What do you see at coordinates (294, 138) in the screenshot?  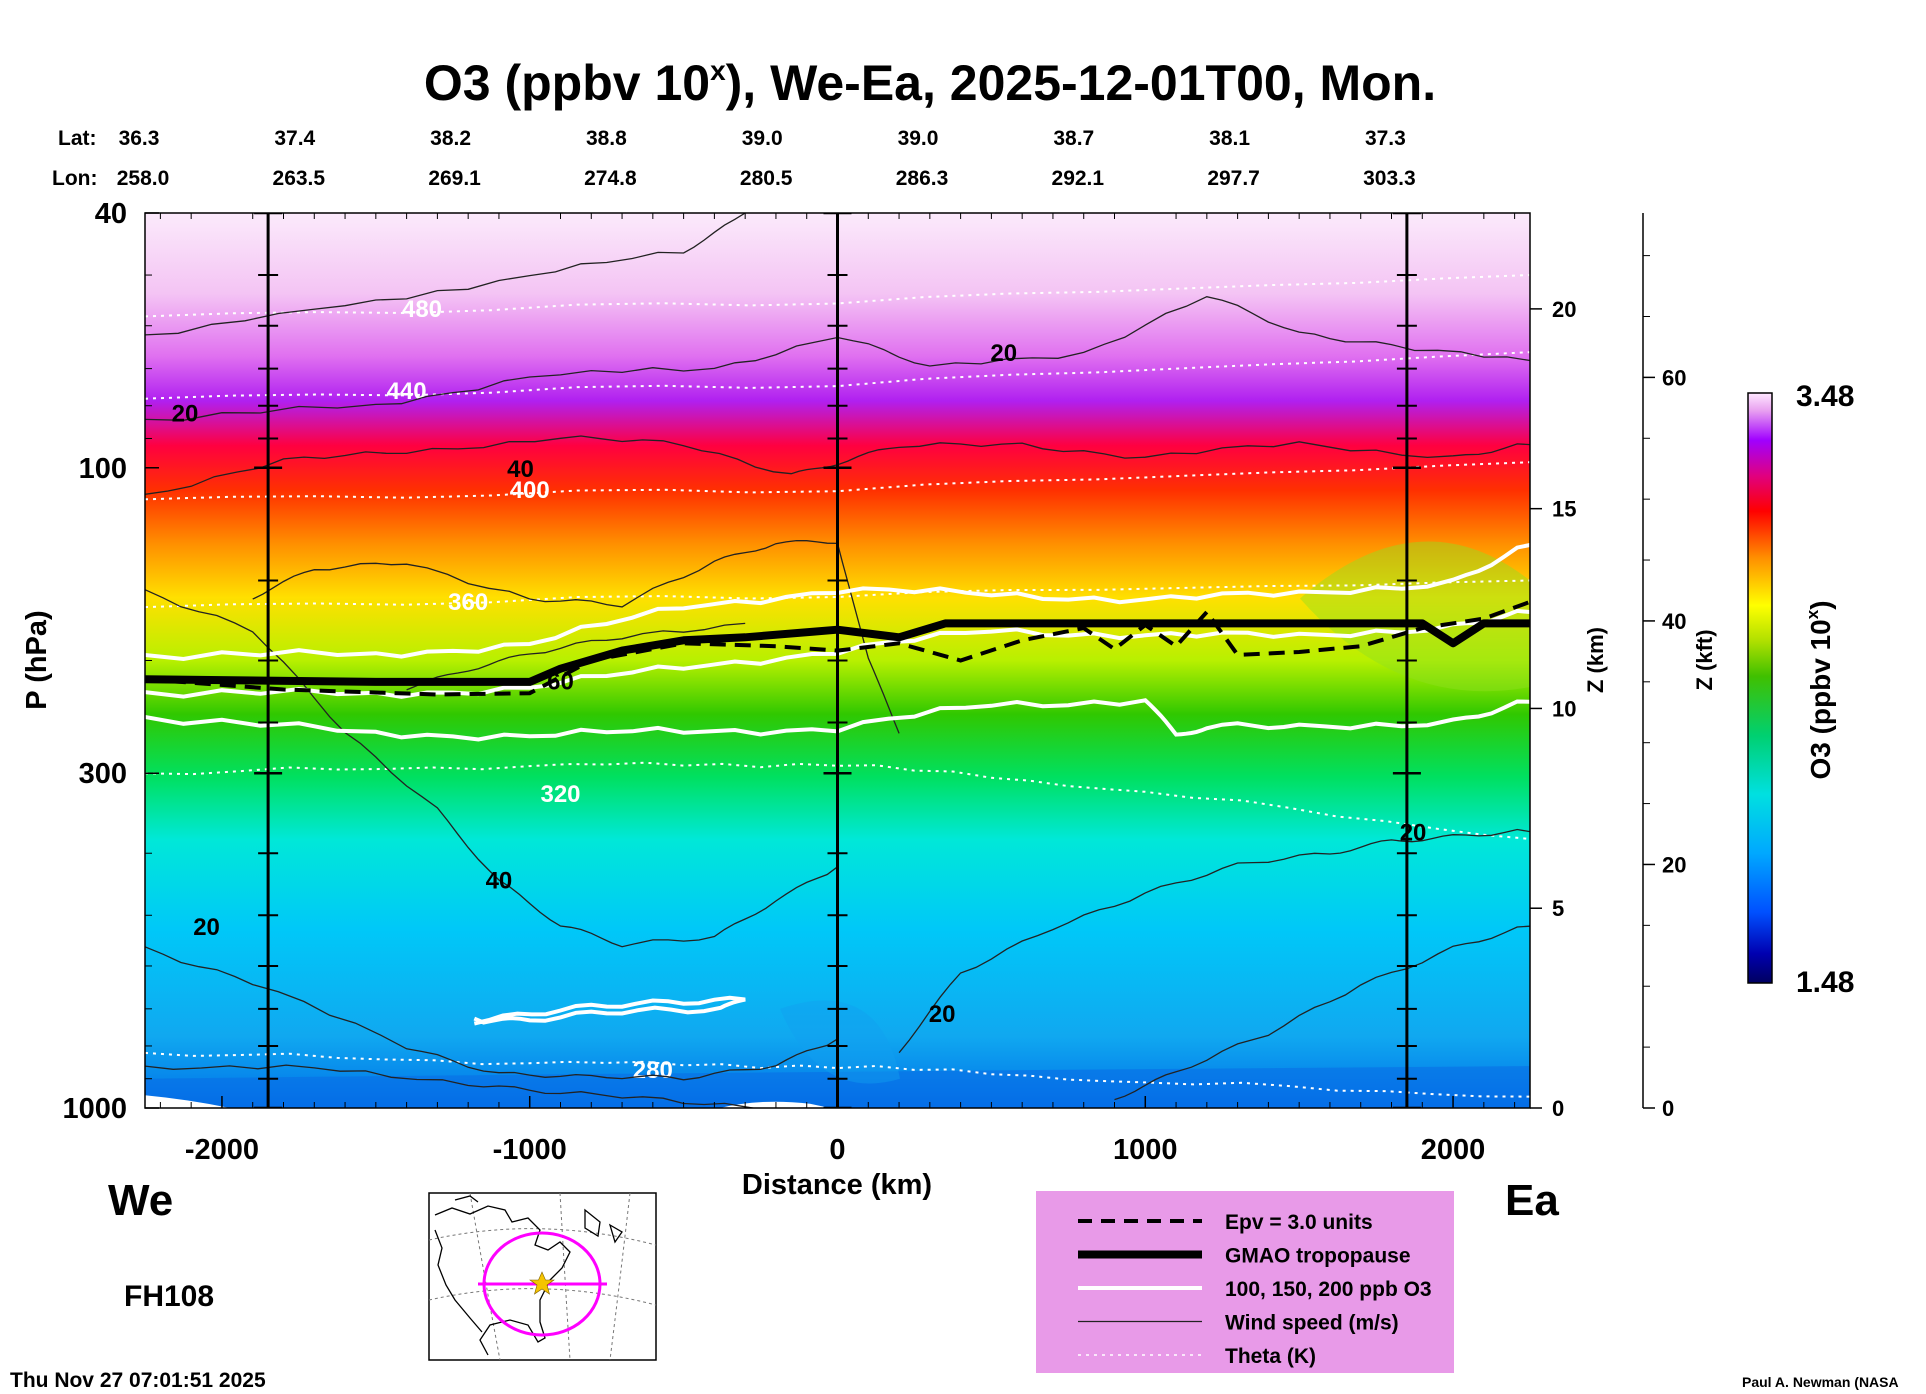 I see `lat-value: 37.4` at bounding box center [294, 138].